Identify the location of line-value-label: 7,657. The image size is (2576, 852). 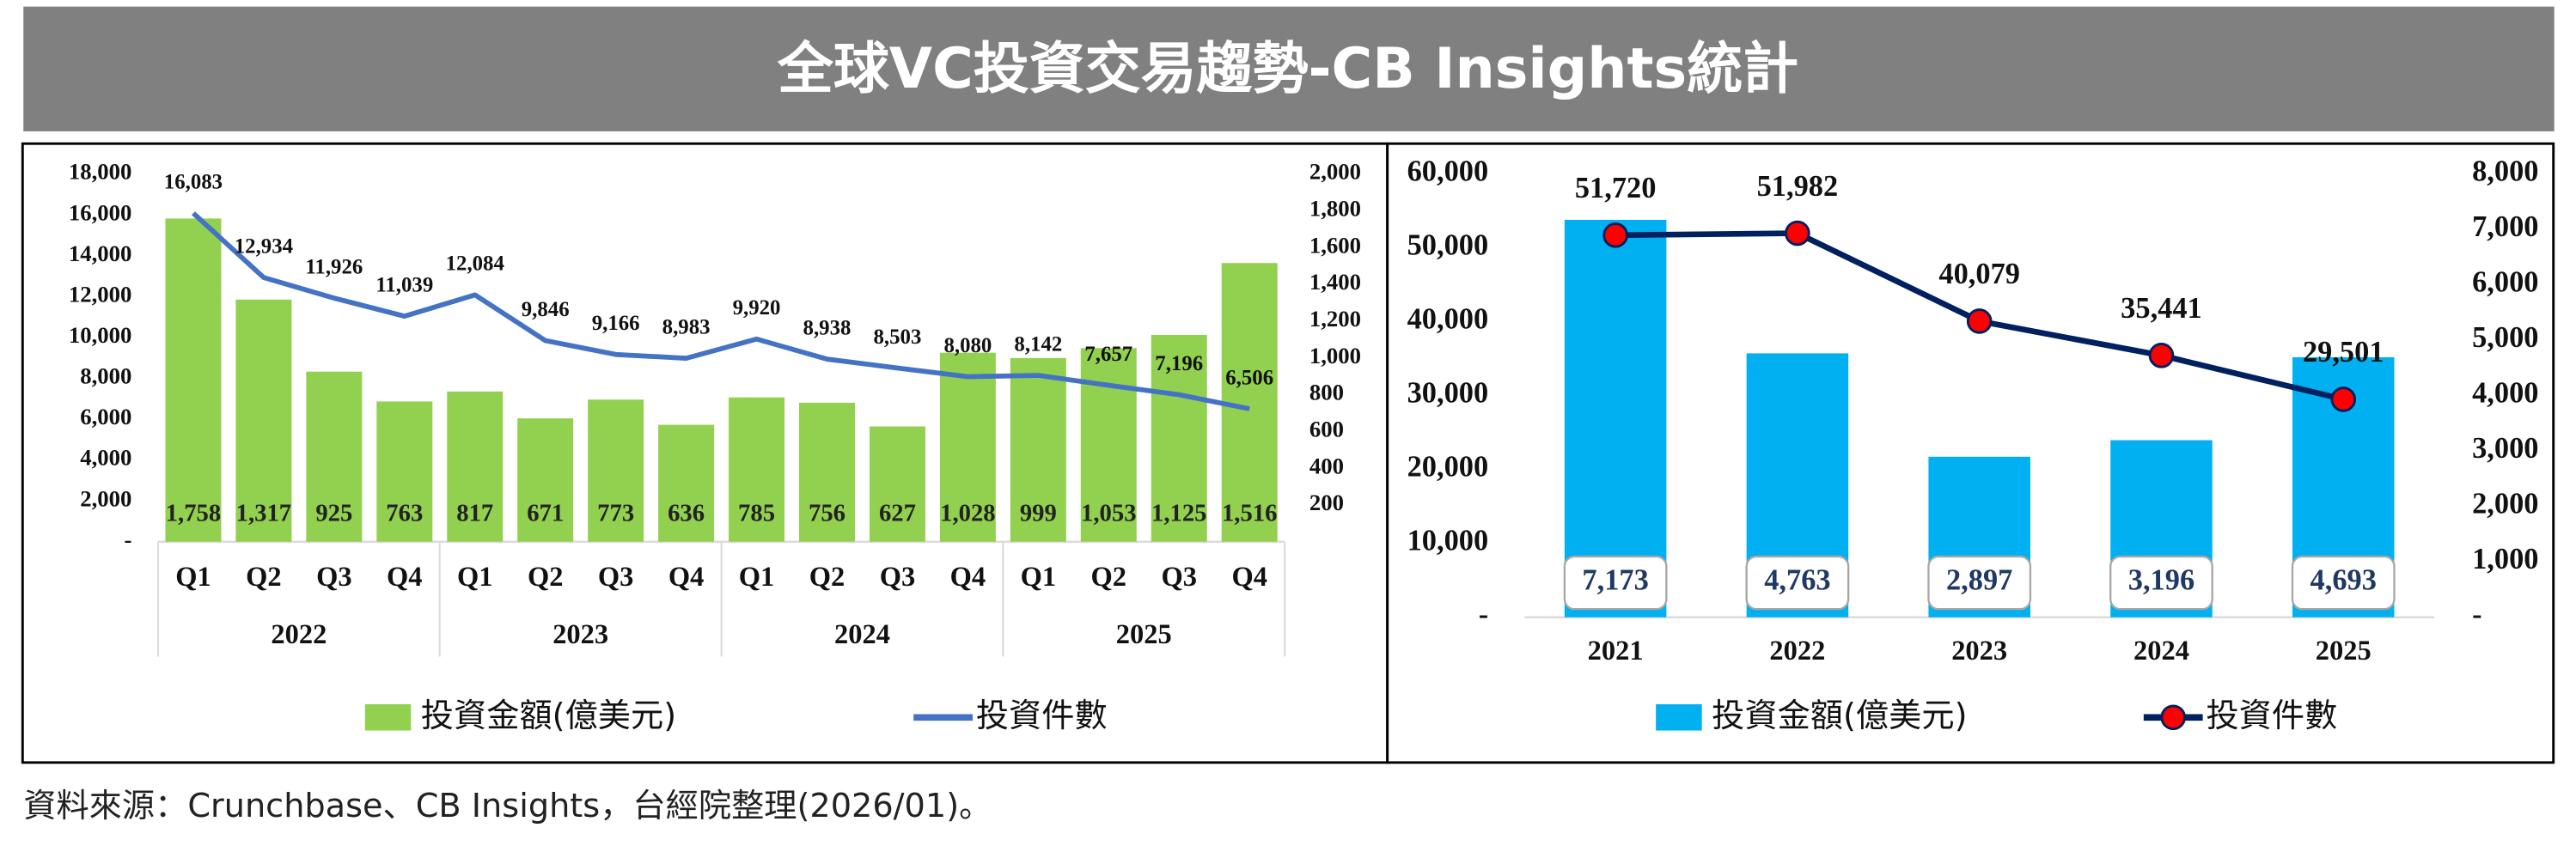
(1108, 354).